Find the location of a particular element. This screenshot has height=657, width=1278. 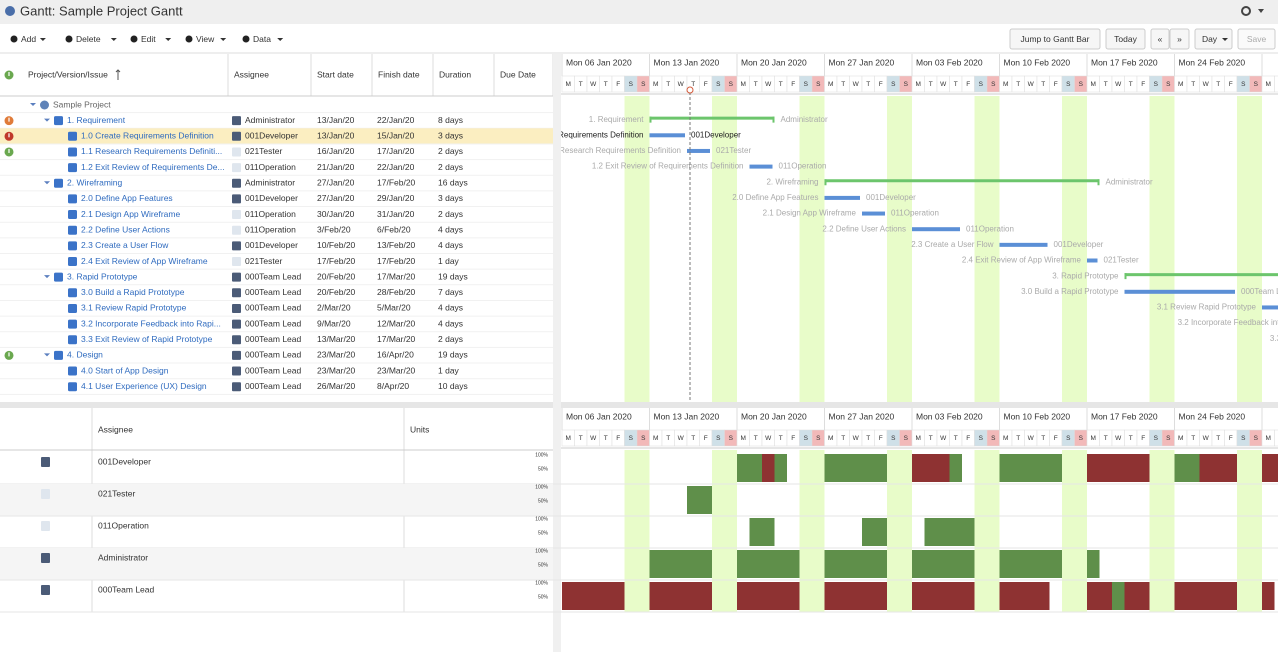

finish-date: 22/Jan/20 is located at coordinates (396, 167).